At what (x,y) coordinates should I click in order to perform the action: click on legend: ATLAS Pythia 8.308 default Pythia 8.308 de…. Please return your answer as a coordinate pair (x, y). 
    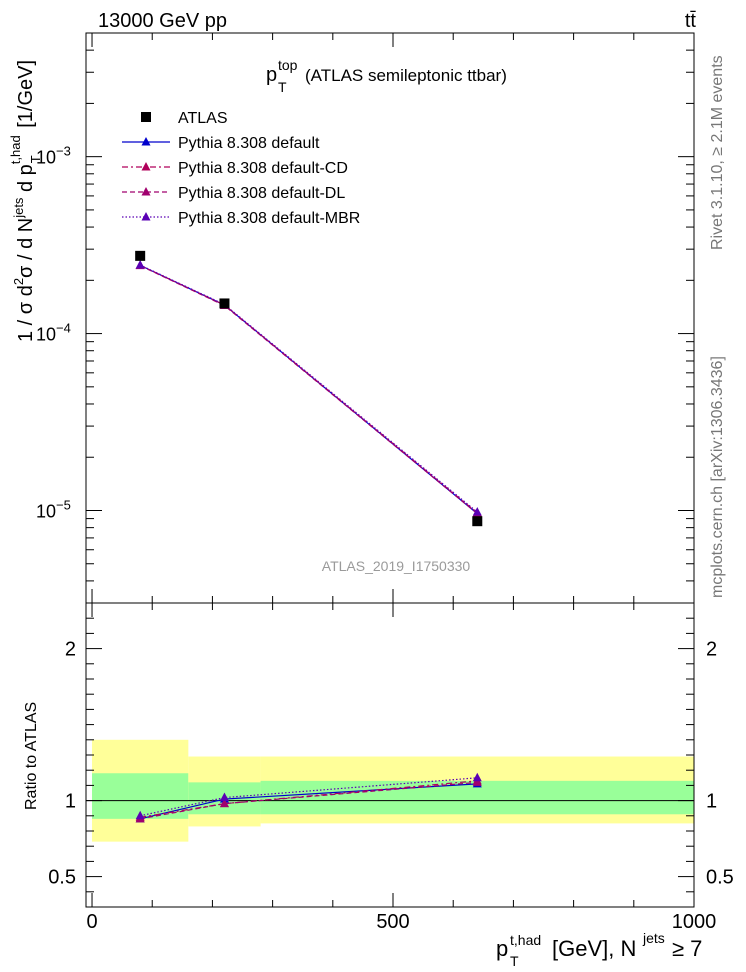
    Looking at the image, I should click on (241, 168).